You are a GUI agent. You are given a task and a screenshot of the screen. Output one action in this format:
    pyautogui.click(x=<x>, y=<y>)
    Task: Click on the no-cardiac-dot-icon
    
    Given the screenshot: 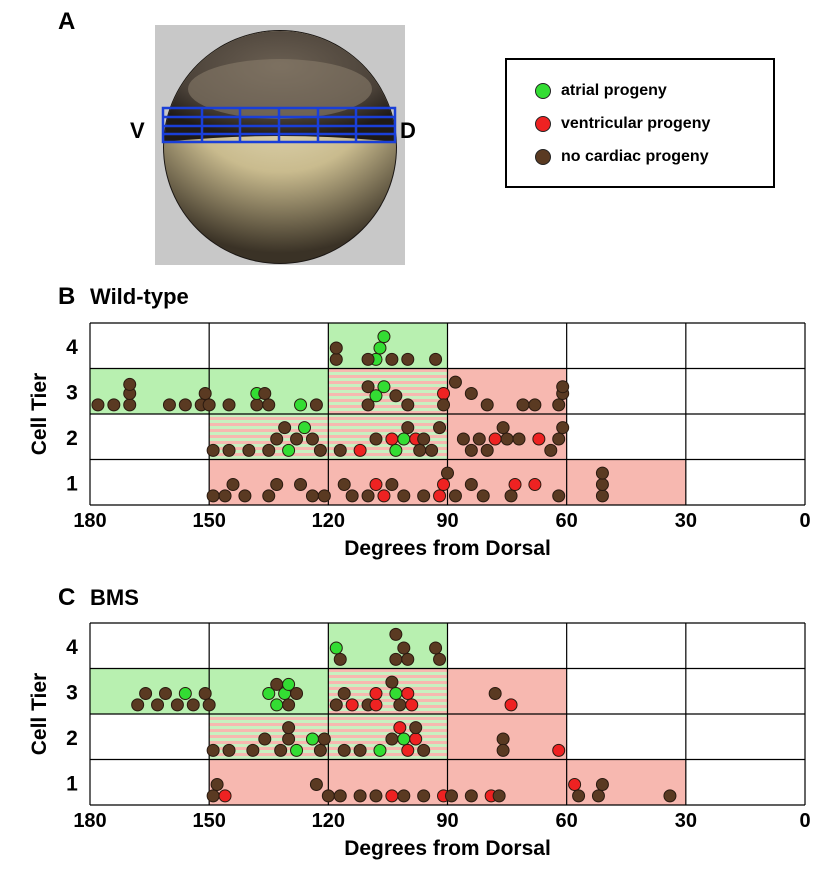 What is the action you would take?
    pyautogui.click(x=543, y=157)
    